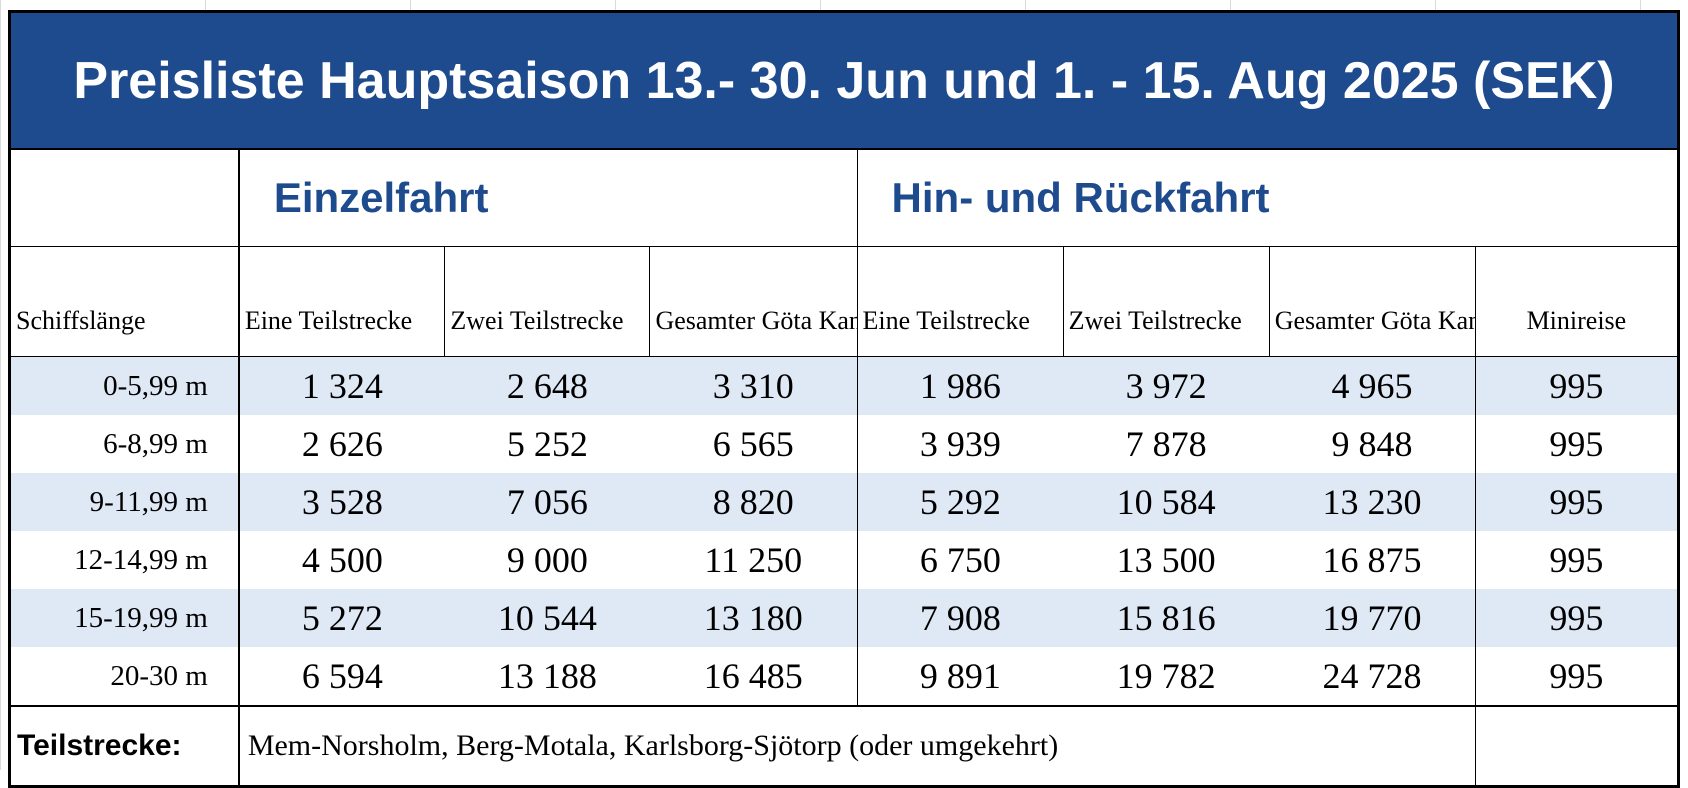 Image resolution: width=1688 pixels, height=788 pixels. Describe the element at coordinates (159, 675) in the screenshot. I see `cell-length: 20-30 m` at that location.